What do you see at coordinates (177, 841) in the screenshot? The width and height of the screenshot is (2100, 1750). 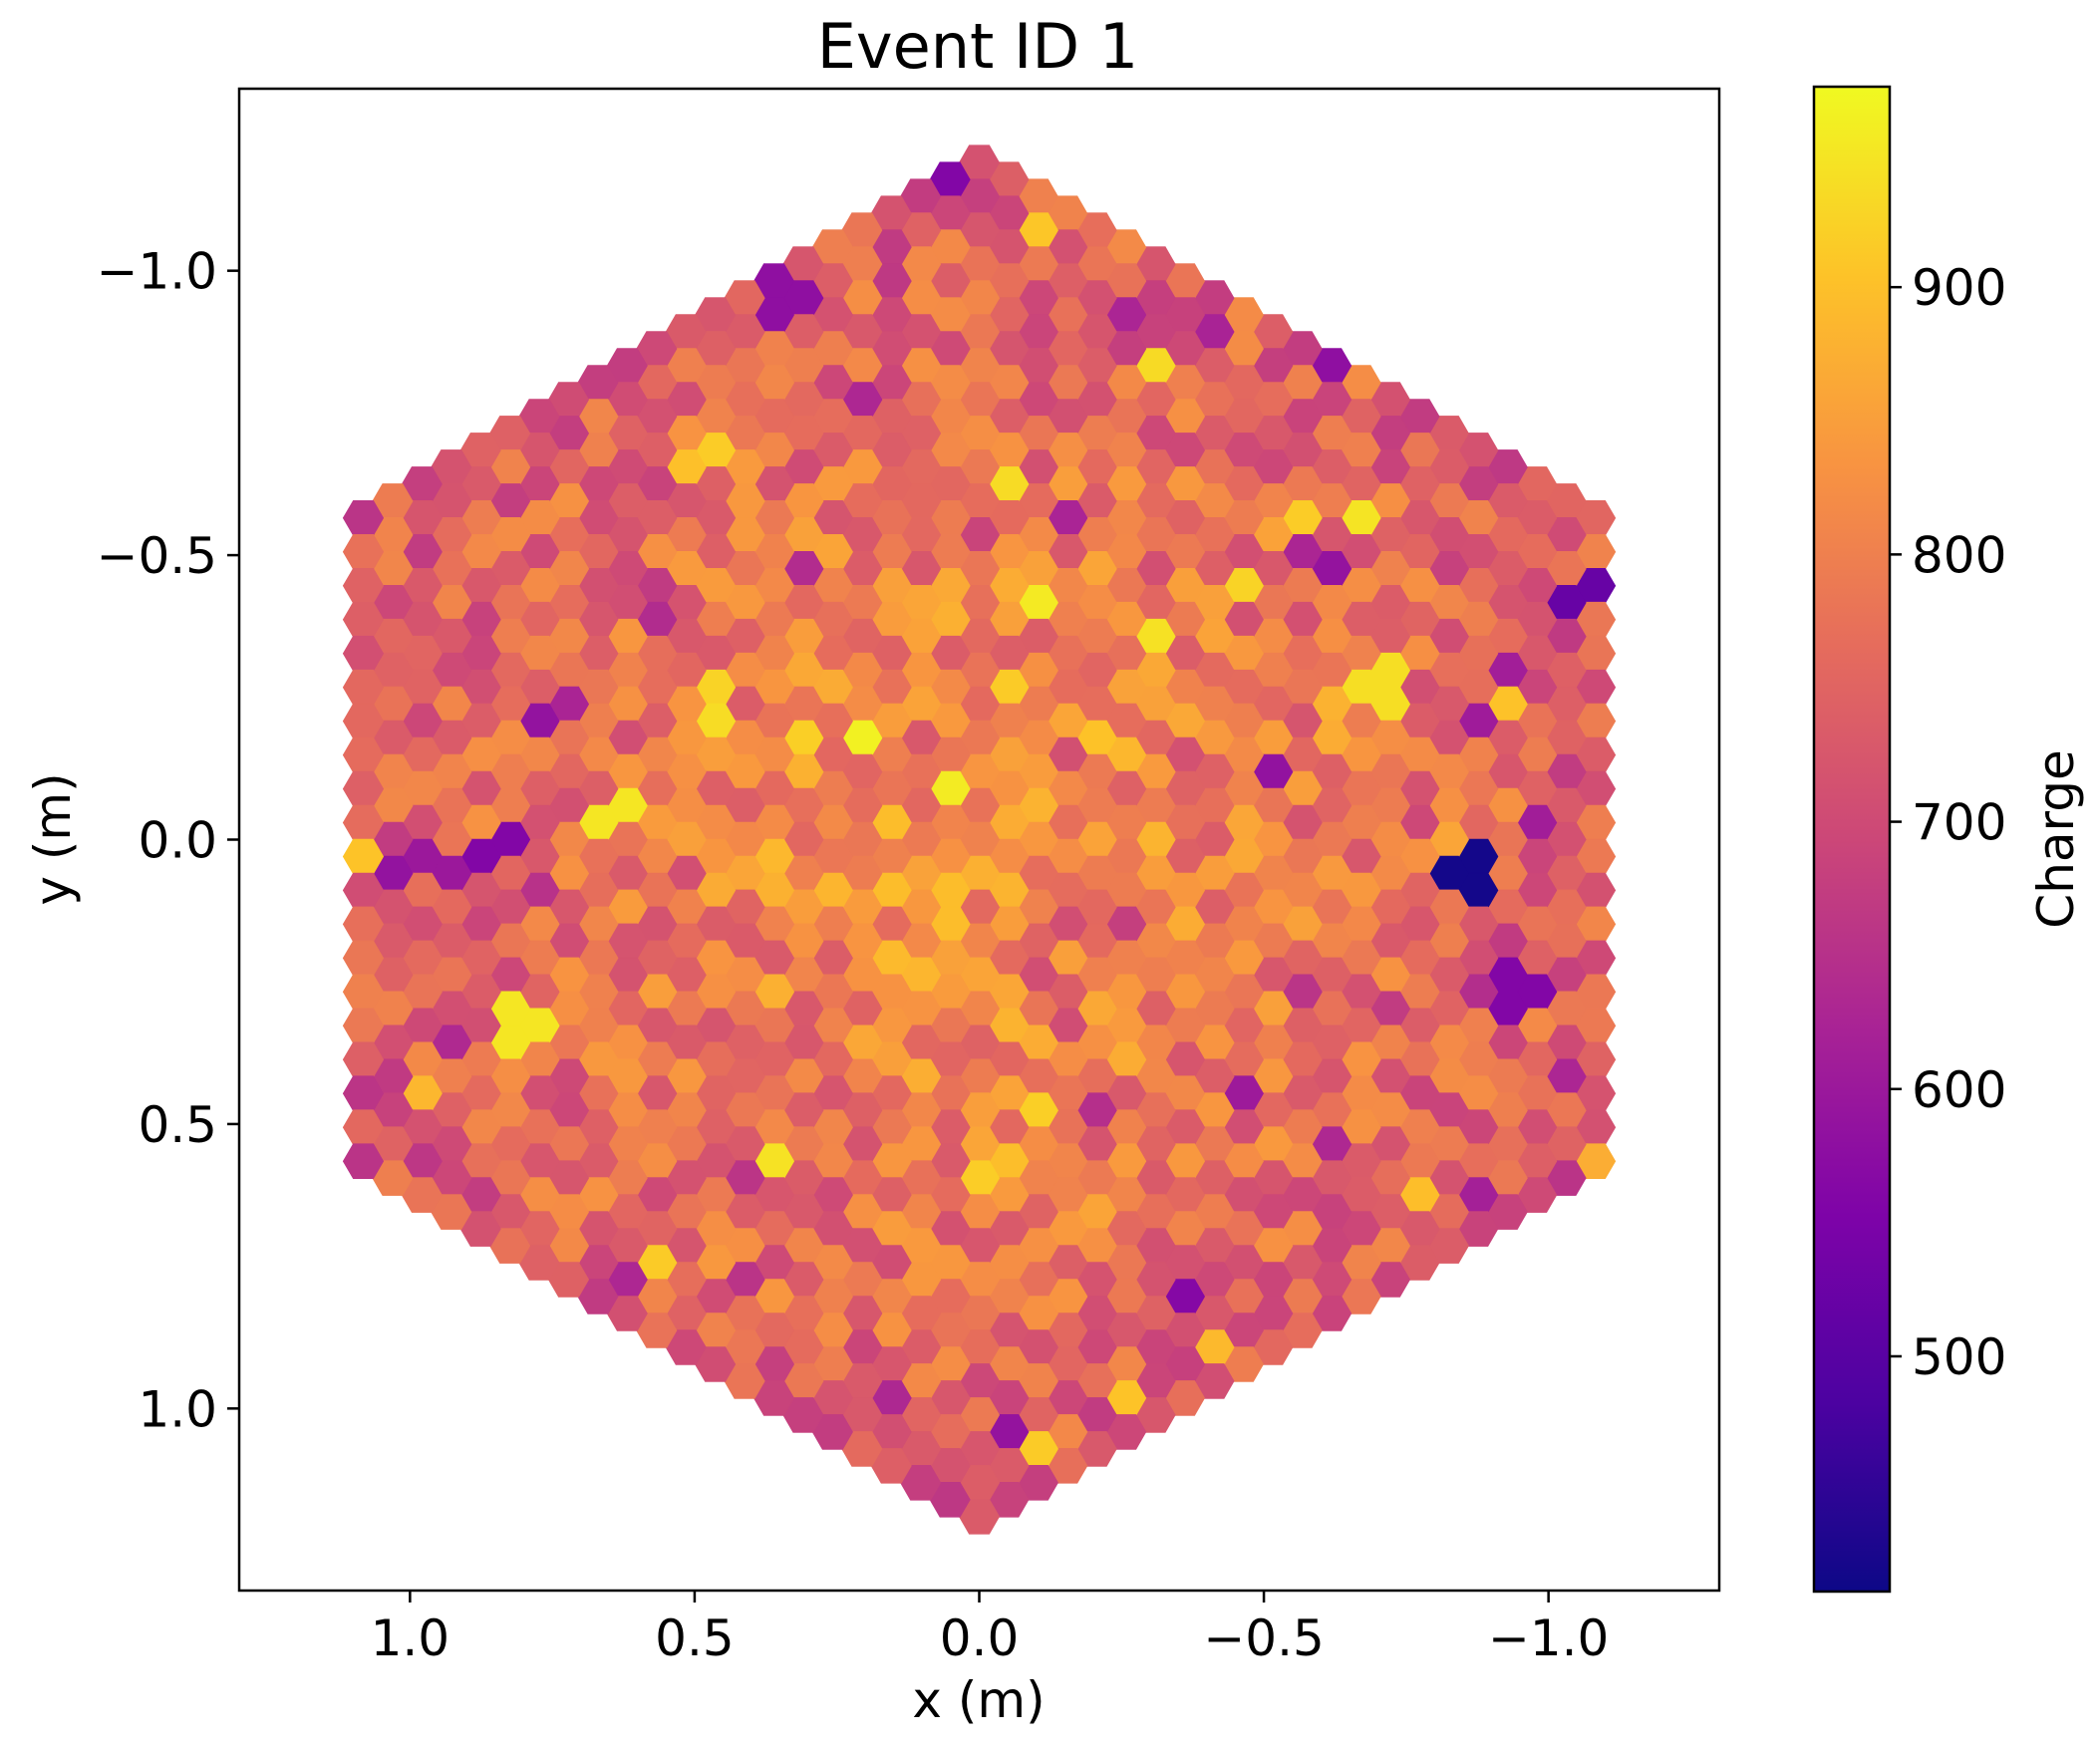 I see `y-tick-label: 0.0` at bounding box center [177, 841].